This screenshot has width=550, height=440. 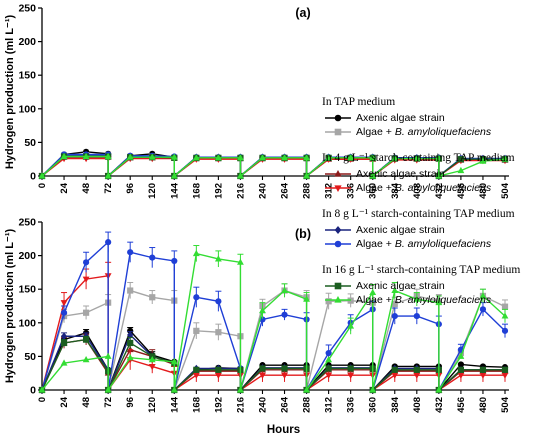 I want to click on legend-group-title: In 4 g L⁻¹ starch-containing TAP medium, so click(x=418, y=158).